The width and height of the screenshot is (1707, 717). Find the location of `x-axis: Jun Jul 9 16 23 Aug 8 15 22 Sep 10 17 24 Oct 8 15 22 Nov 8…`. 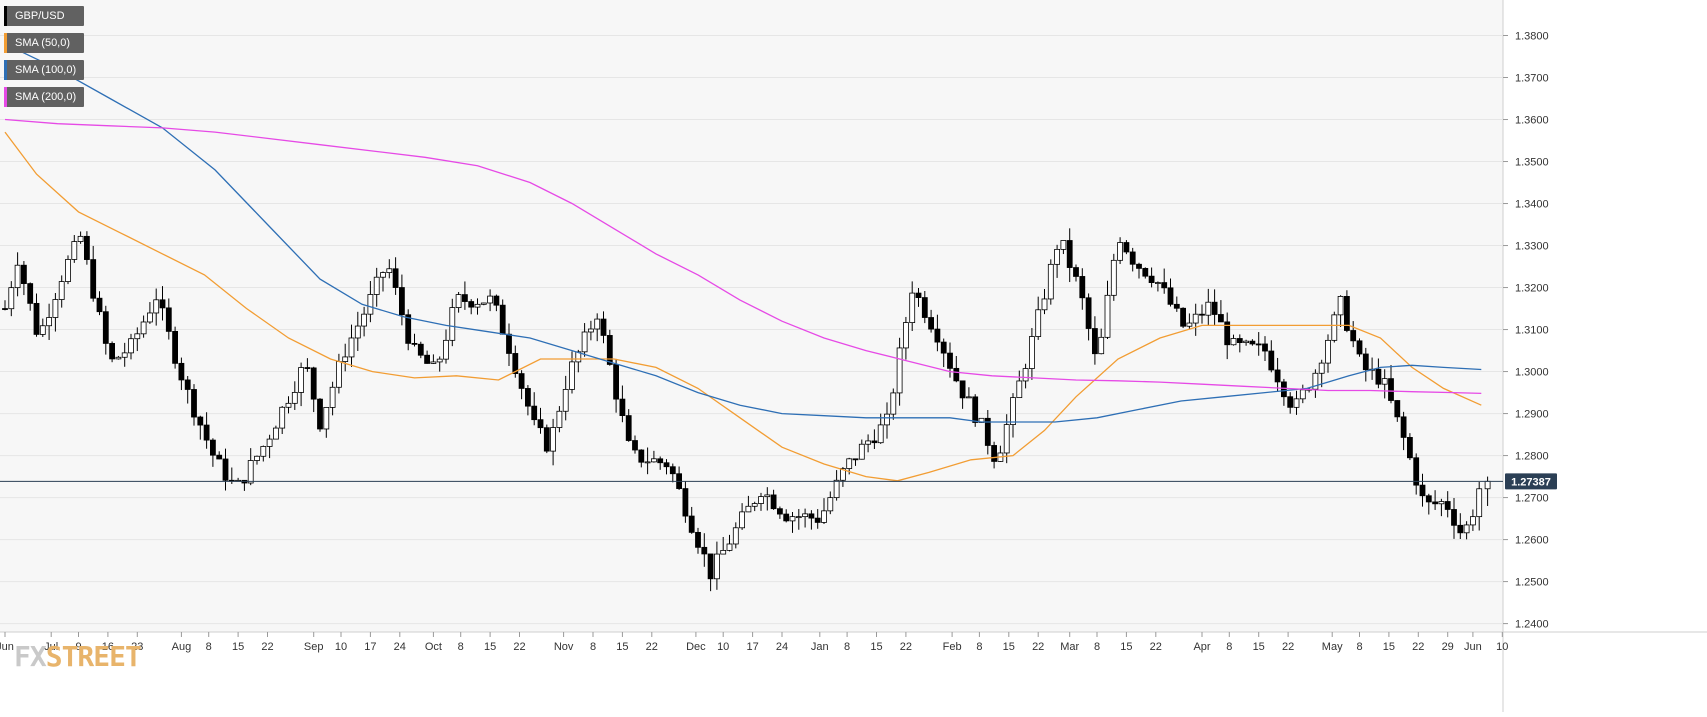

x-axis: Jun Jul 9 16 23 Aug 8 15 22 Sep 10 17 24 Oct 8 15 22 Nov 8… is located at coordinates (754, 642).